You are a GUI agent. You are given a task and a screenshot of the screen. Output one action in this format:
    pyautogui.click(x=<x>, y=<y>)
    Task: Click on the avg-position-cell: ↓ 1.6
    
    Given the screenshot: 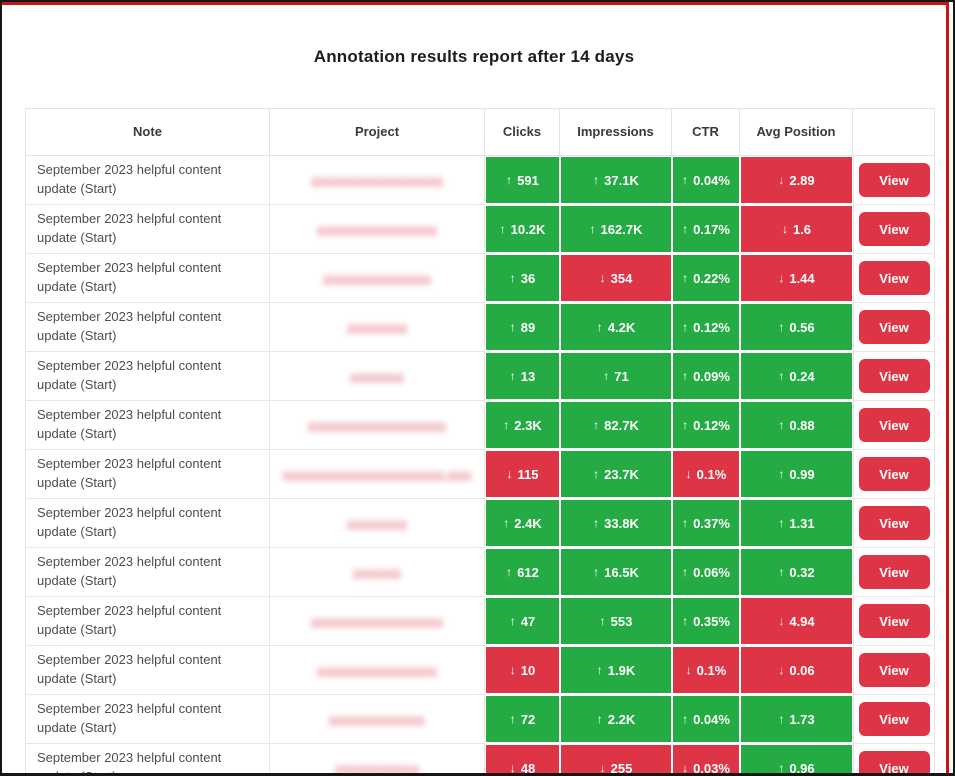 What is the action you would take?
    pyautogui.click(x=796, y=229)
    